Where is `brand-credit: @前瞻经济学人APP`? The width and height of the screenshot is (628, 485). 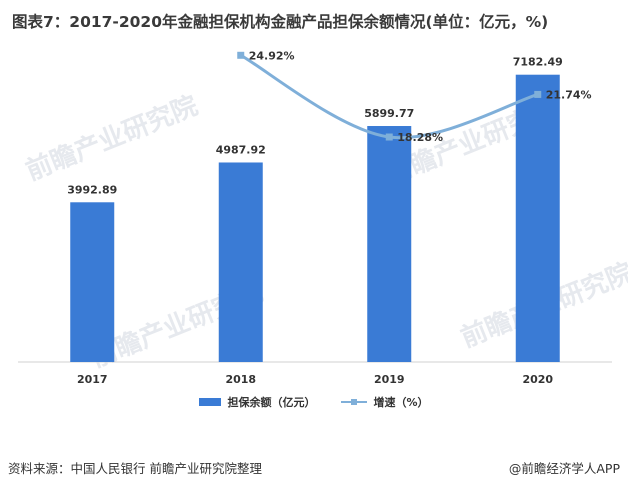
brand-credit: @前瞻经济学人APP is located at coordinates (564, 468).